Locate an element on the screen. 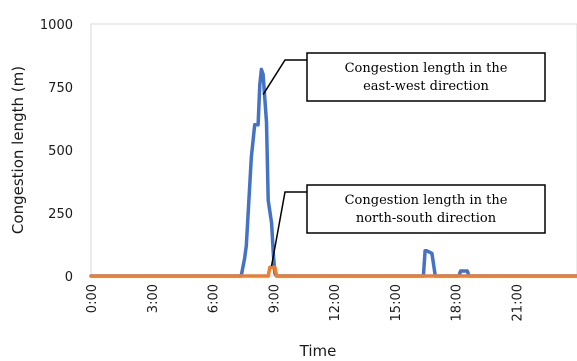 Image resolution: width=577 pixels, height=361 pixels. y-tick-label: 500 is located at coordinates (60, 151).